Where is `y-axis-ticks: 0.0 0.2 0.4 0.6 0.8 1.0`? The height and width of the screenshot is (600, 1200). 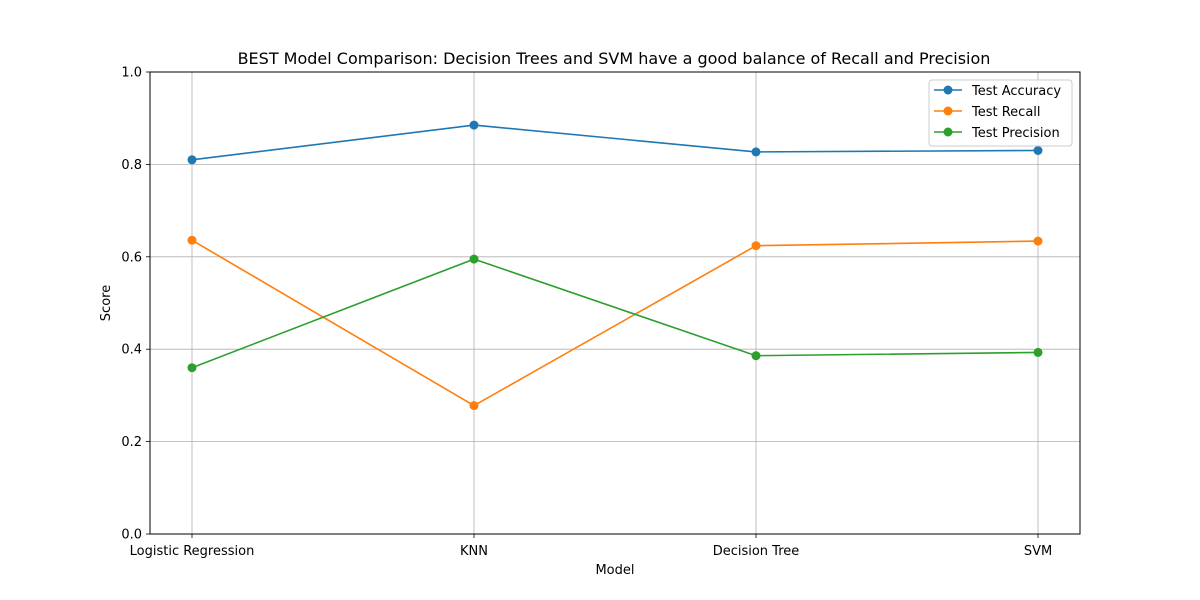
y-axis-ticks: 0.0 0.2 0.4 0.6 0.8 1.0 is located at coordinates (135, 304).